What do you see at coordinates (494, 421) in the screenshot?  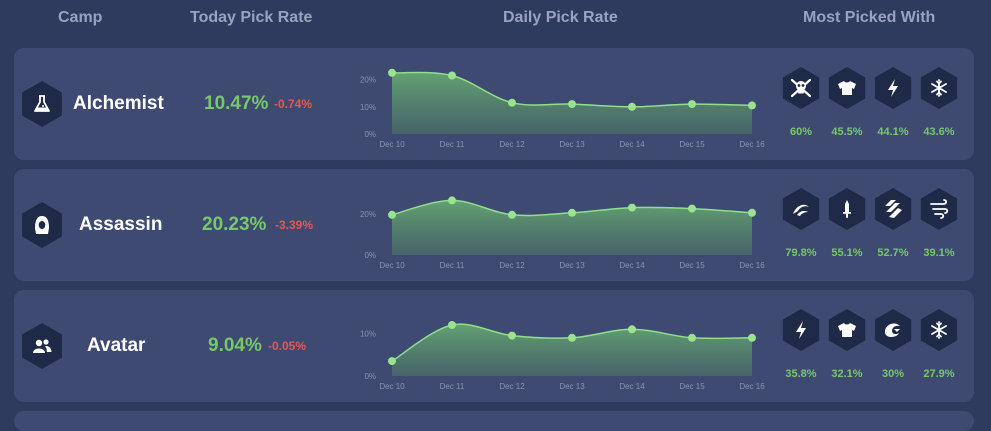 I see `camp-card-partial` at bounding box center [494, 421].